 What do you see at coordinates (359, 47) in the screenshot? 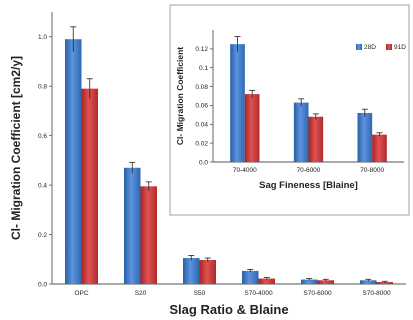
I see `legend-swatch-28D` at bounding box center [359, 47].